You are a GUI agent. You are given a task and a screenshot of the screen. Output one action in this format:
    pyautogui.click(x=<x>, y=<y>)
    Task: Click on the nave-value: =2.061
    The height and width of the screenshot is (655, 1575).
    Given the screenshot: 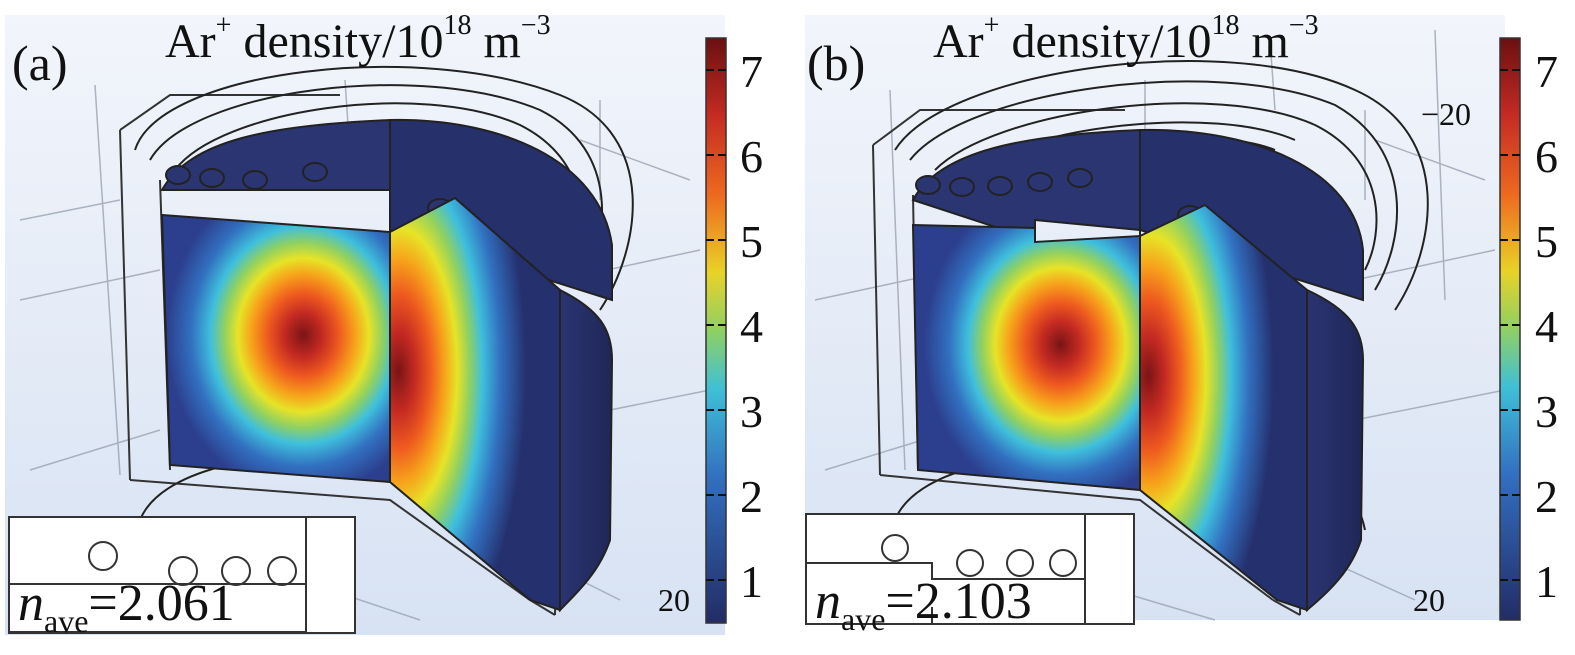 What is the action you would take?
    pyautogui.click(x=161, y=603)
    